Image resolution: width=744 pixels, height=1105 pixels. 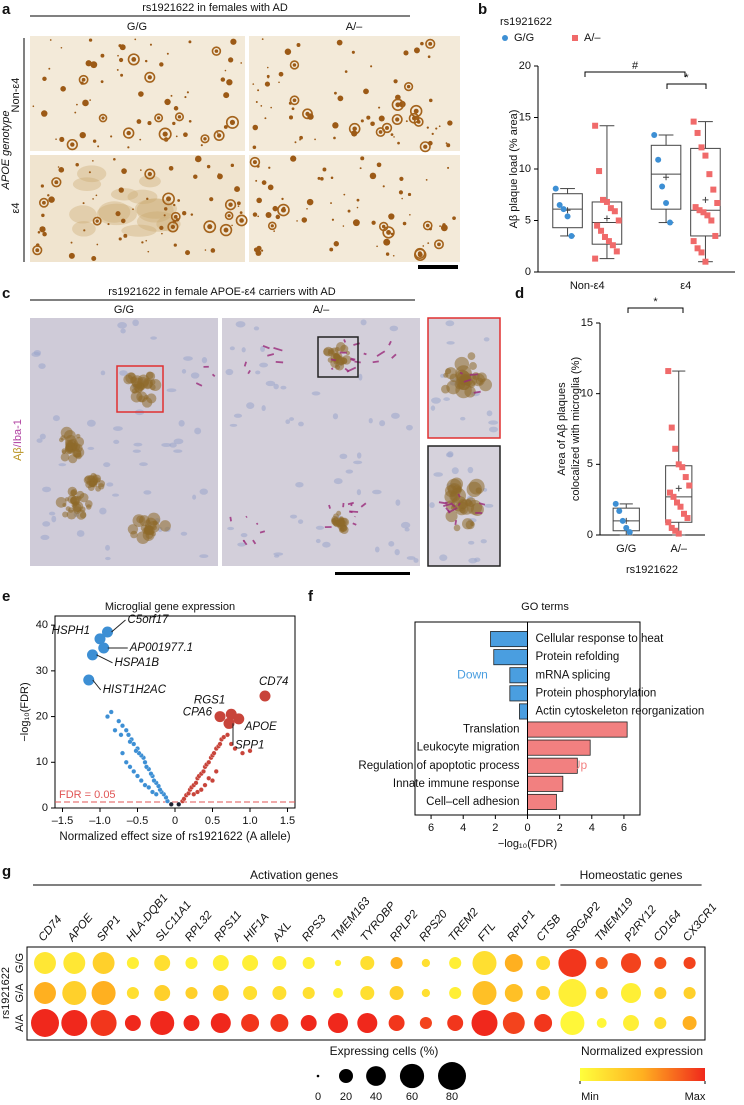 I want to click on gene-label: RPS20, so click(x=433, y=926).